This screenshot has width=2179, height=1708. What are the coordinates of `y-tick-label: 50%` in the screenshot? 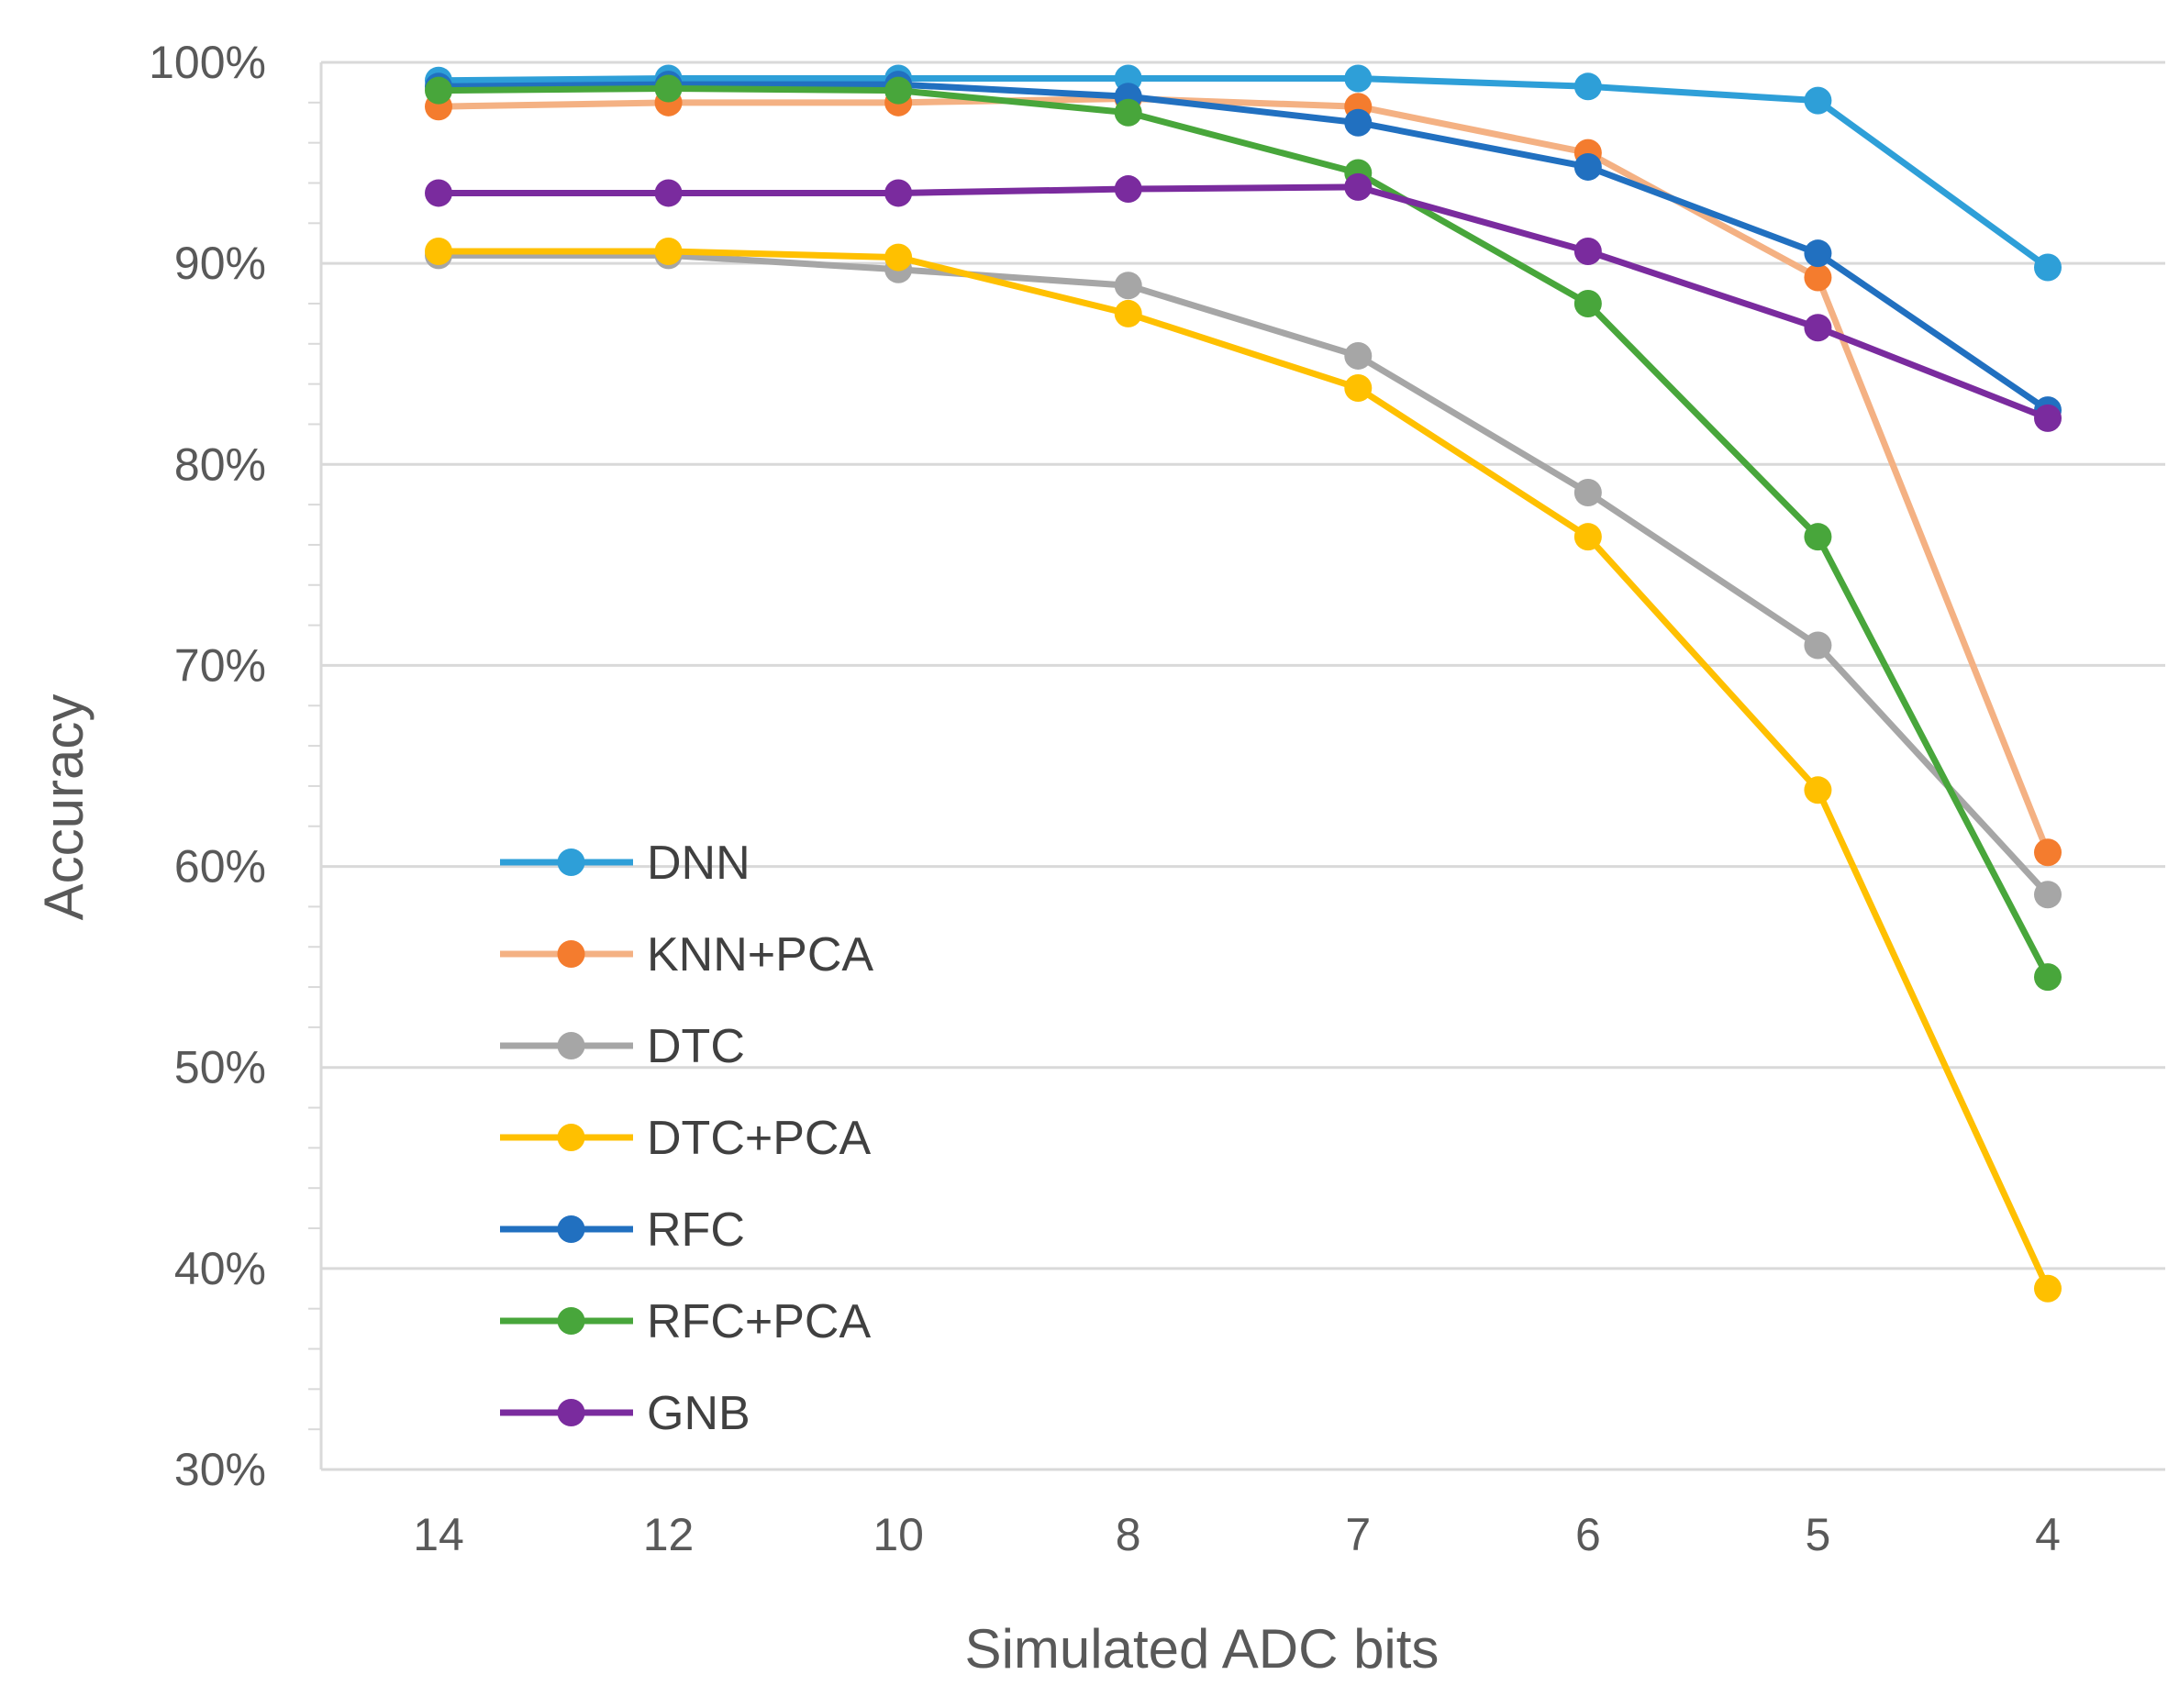 It's located at (220, 1067).